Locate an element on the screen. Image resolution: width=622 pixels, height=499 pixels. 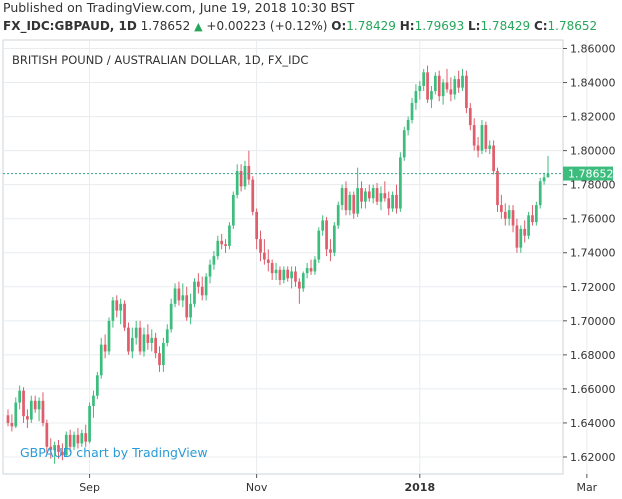
x-tick-label: Nov is located at coordinates (257, 487).